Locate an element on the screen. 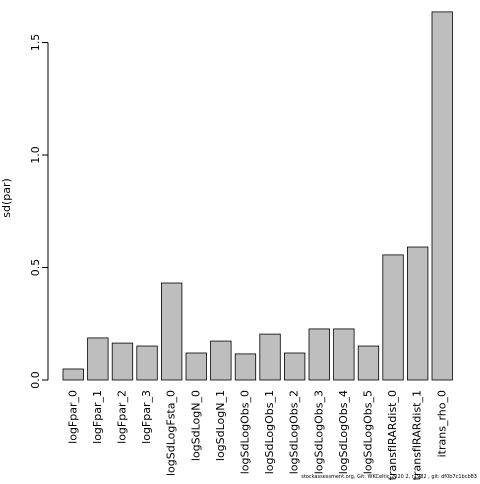 This screenshot has height=484, width=480. x-tick-label: logFpar_2 is located at coordinates (121, 417).